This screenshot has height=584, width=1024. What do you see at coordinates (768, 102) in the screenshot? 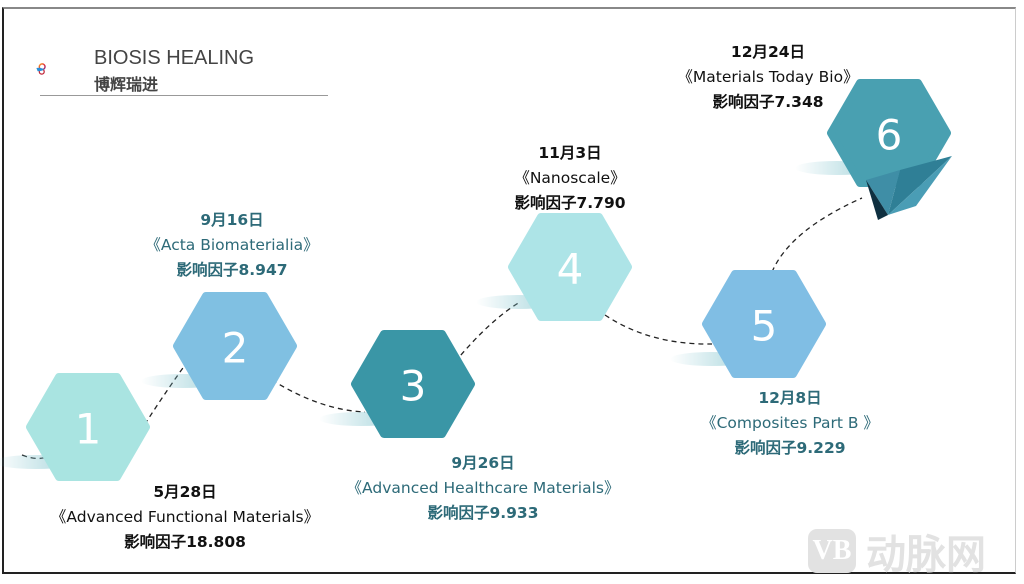
I see `milestone-impact: 影响因子7.348` at bounding box center [768, 102].